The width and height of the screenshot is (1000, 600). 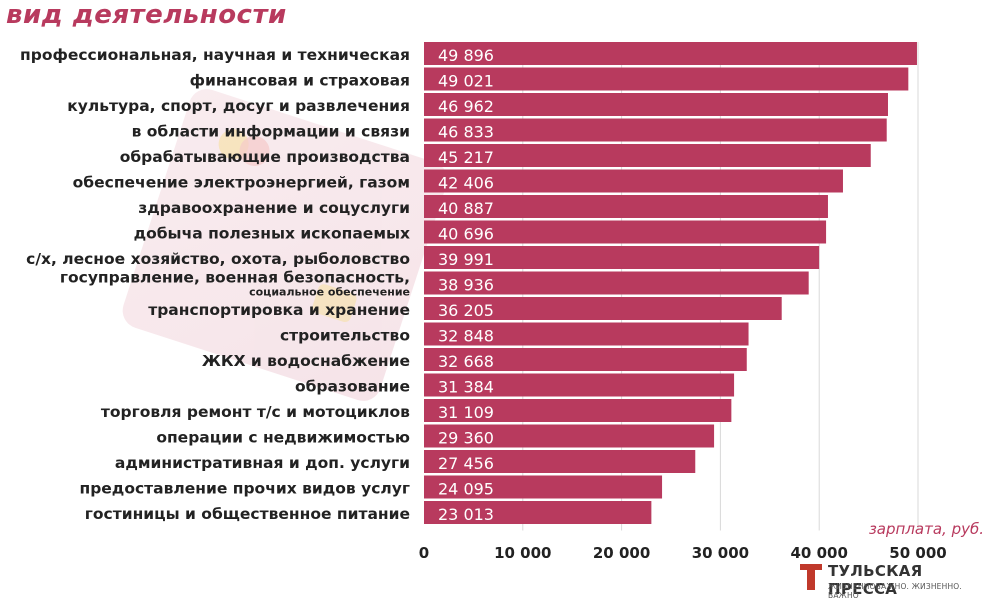 What do you see at coordinates (262, 463) in the screenshot?
I see `category-label: административная и доп. услуги` at bounding box center [262, 463].